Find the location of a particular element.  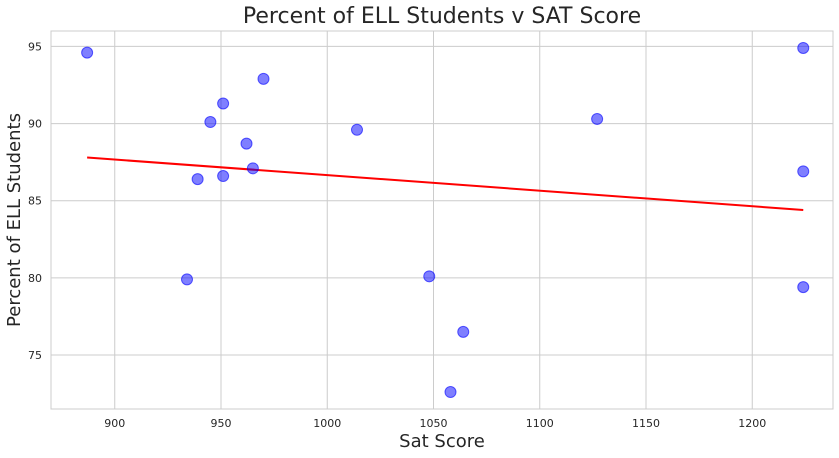

y-tick-labels: 75 80 85 90 95 is located at coordinates (35, 201).